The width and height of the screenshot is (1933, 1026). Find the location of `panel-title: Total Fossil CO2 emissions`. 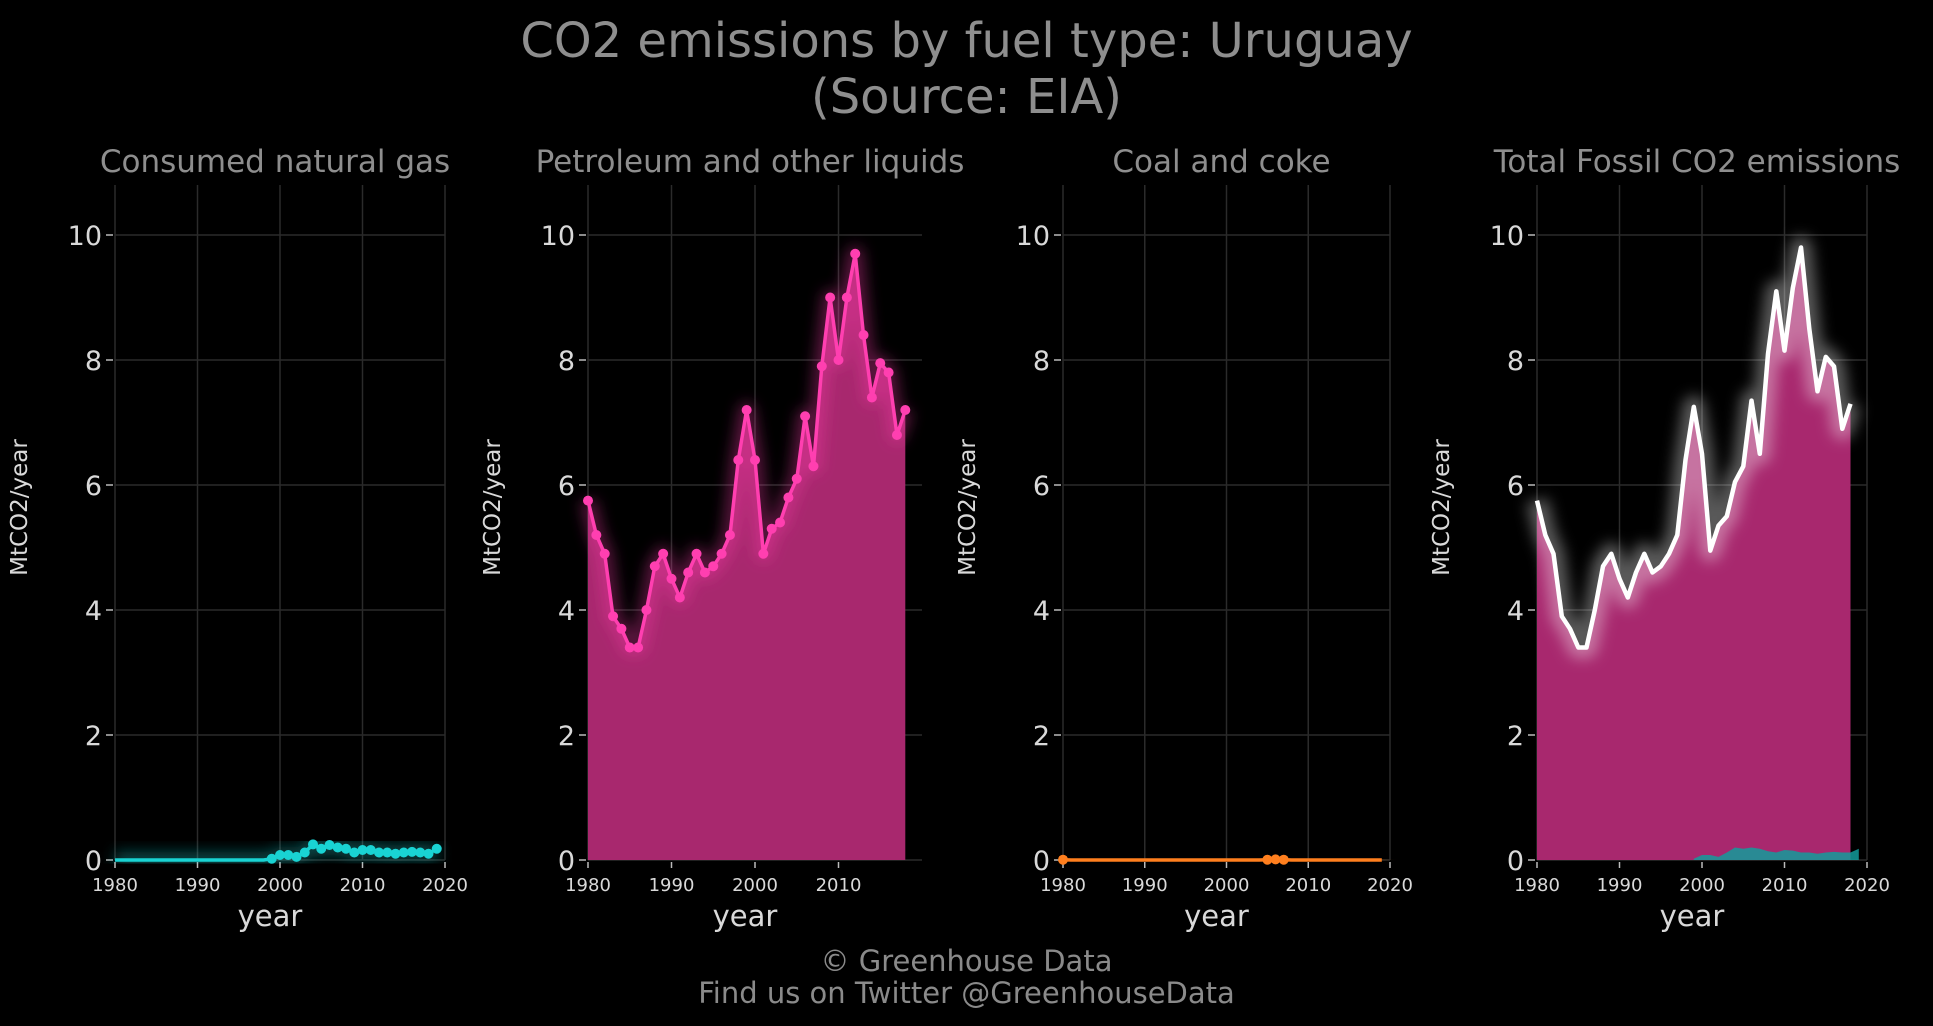

panel-title: Total Fossil CO2 emissions is located at coordinates (1697, 162).